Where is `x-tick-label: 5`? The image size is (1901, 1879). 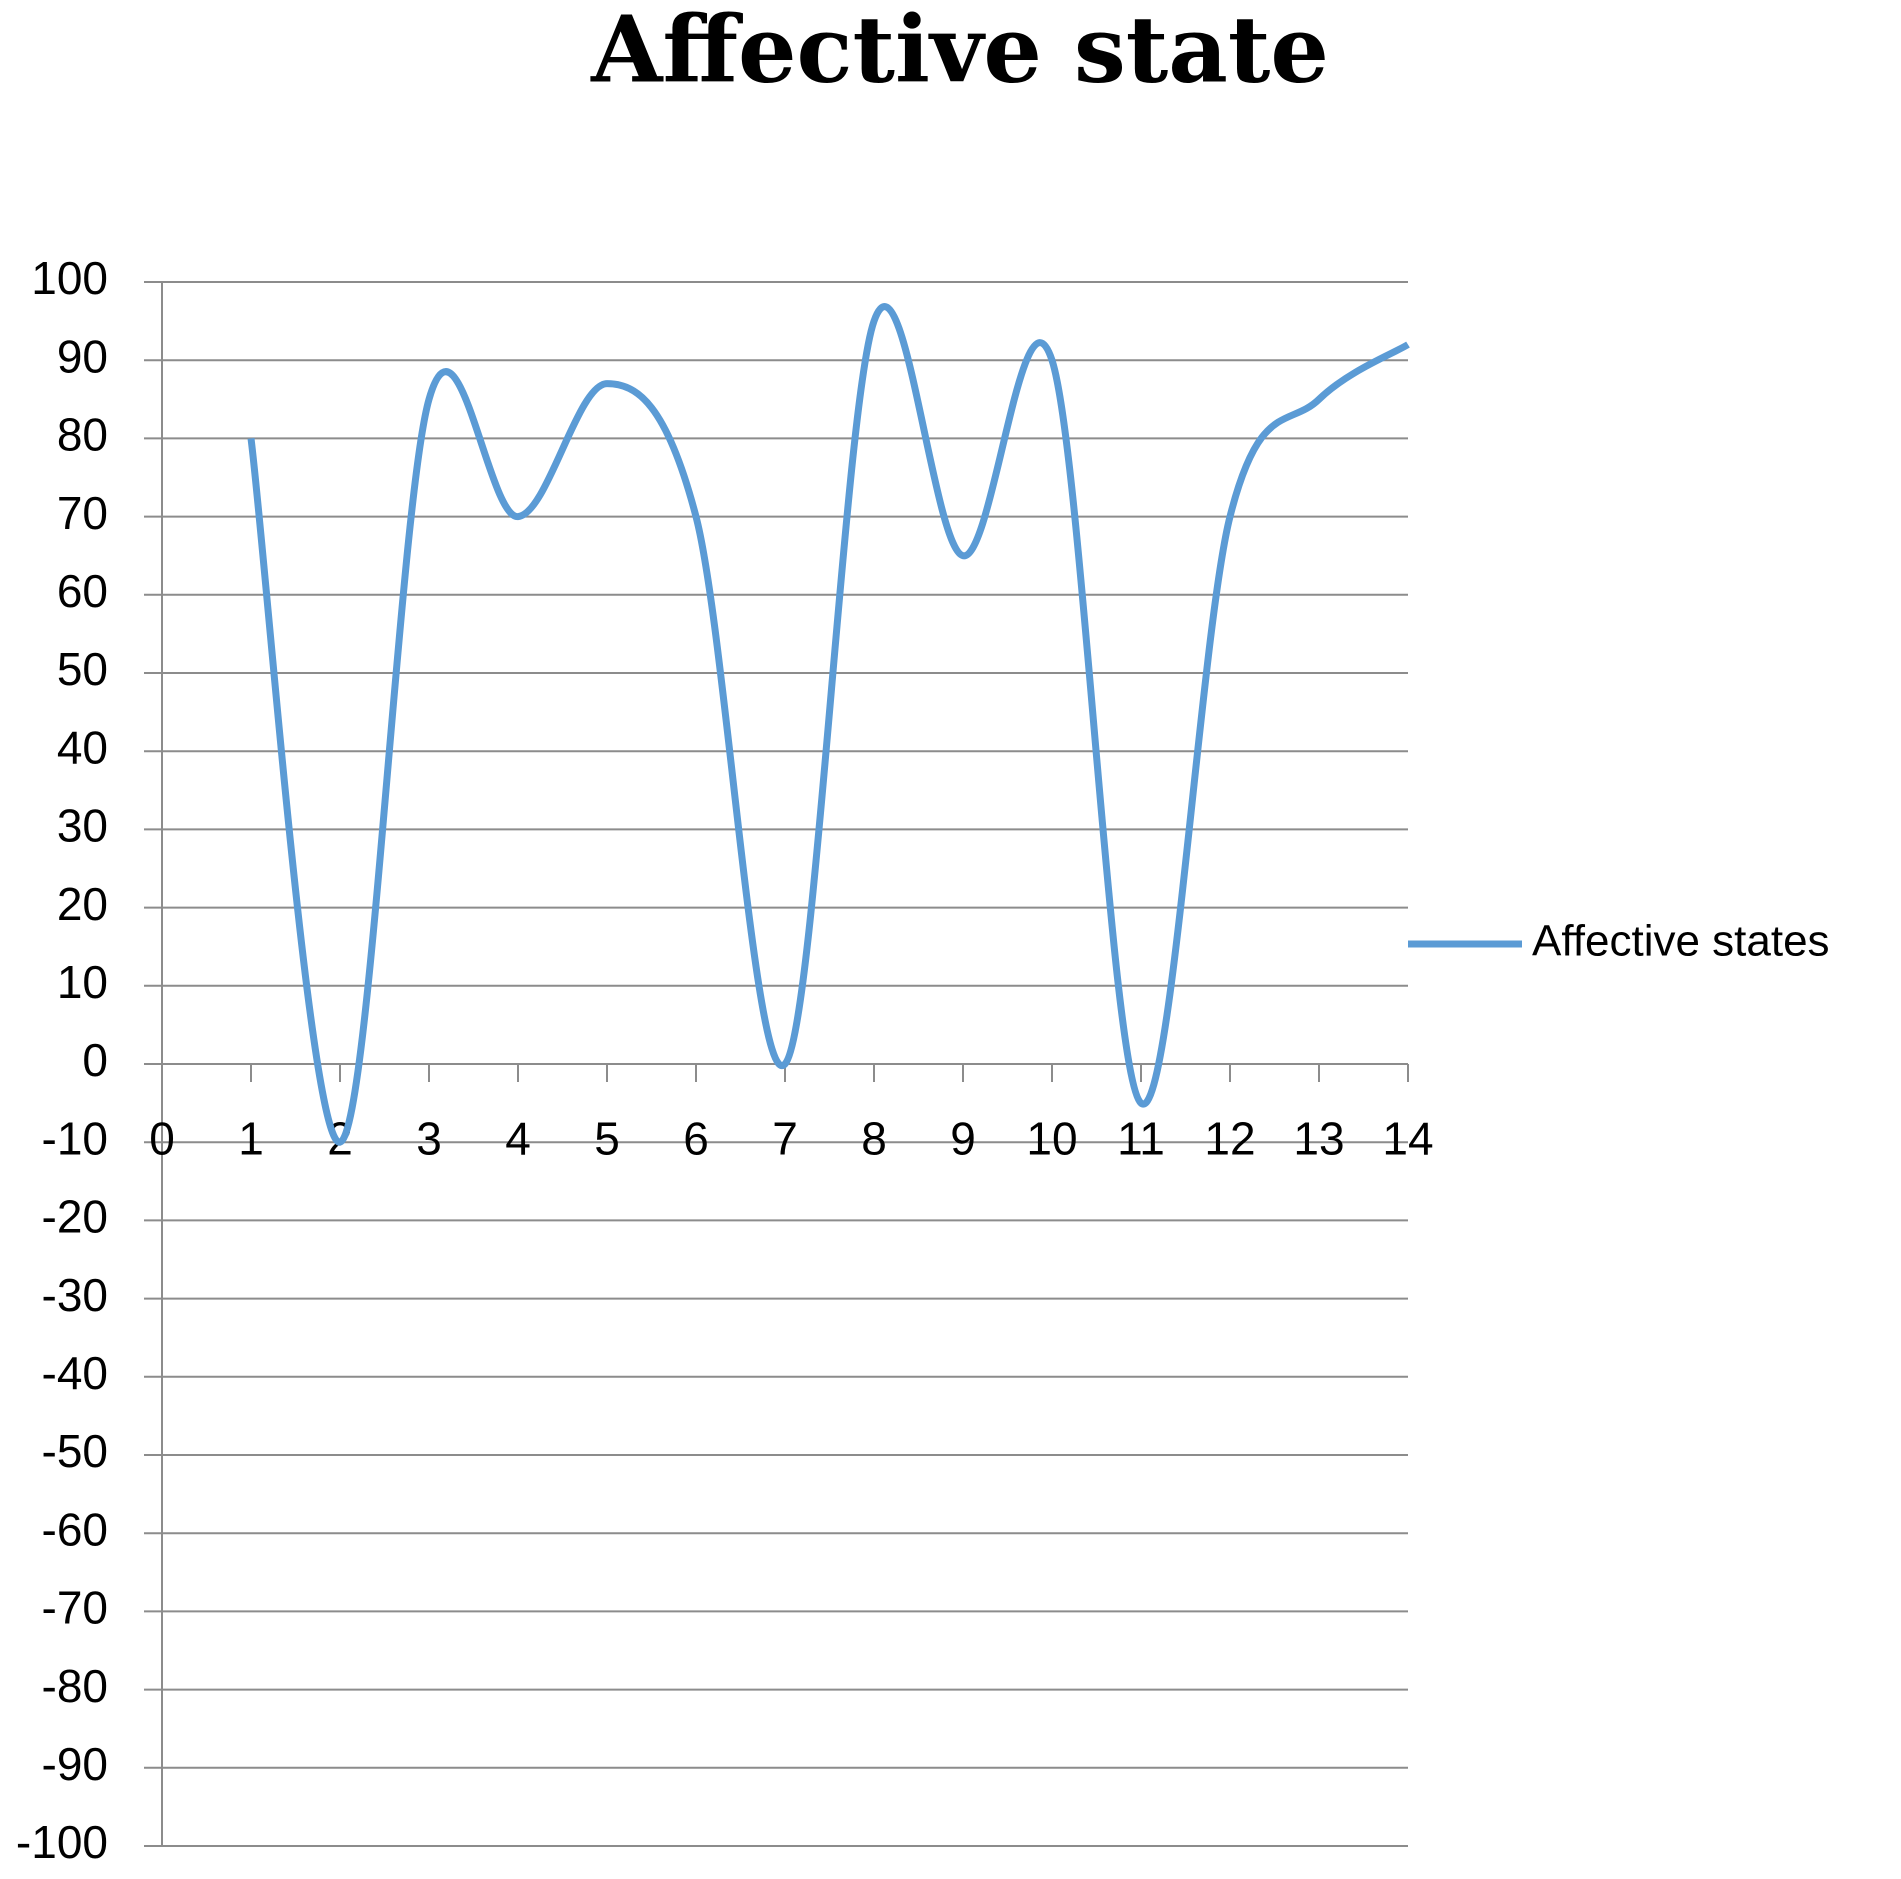
x-tick-label: 5 is located at coordinates (607, 1138).